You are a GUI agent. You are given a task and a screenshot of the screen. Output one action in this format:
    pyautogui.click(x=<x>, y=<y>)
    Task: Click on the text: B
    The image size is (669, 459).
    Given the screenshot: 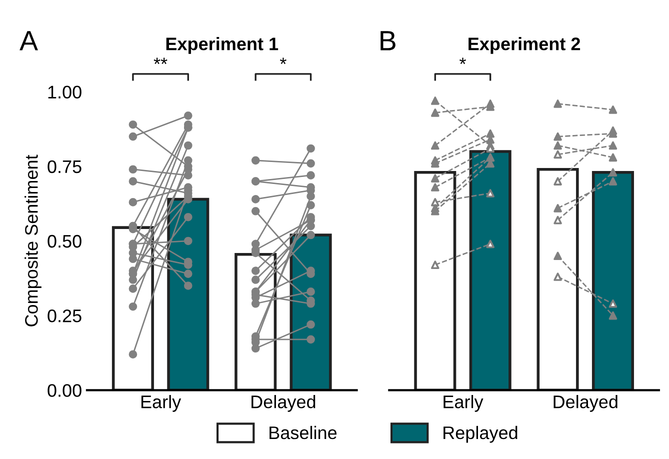 What is the action you would take?
    pyautogui.click(x=388, y=40)
    